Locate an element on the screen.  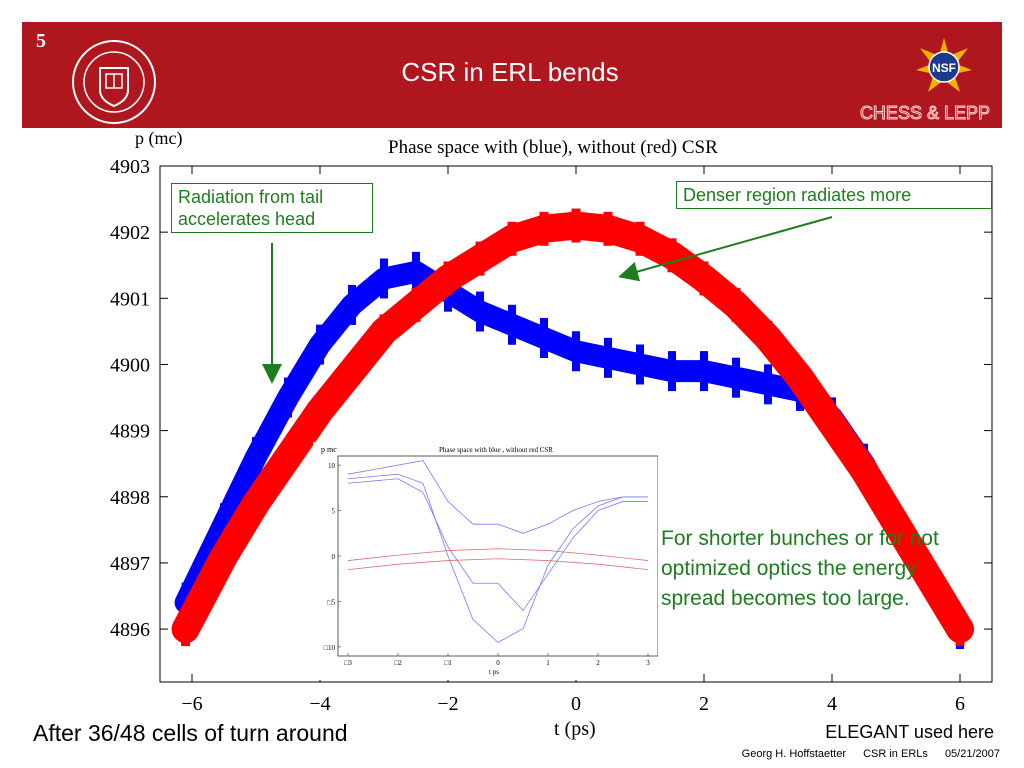
callout-arrow-right is located at coordinates (725, 249).